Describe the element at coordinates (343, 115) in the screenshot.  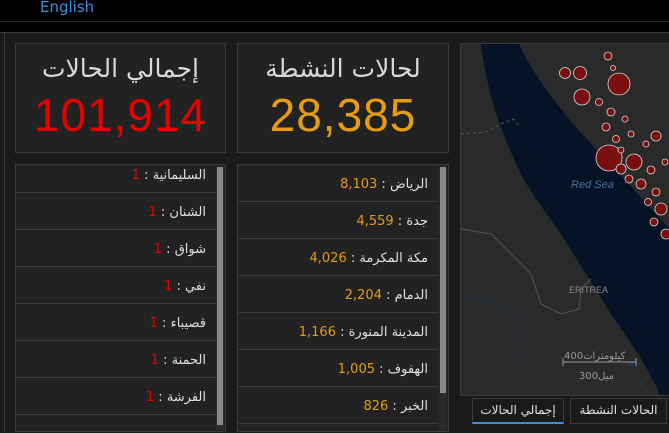
I see `active-cases-value: 28,385` at that location.